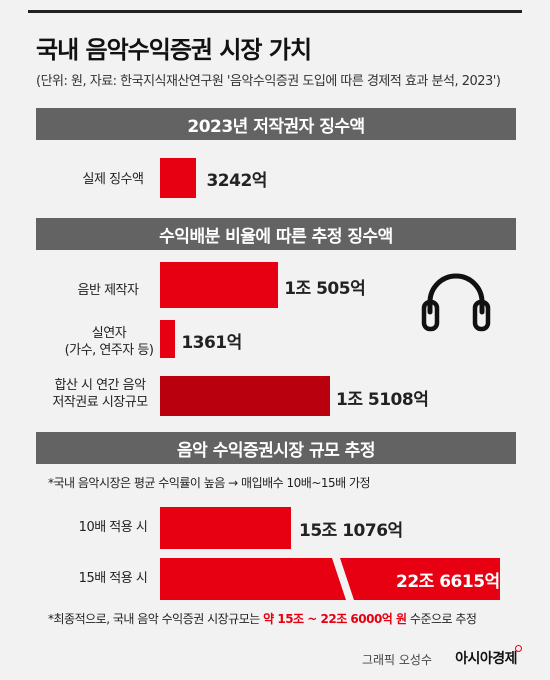 Image resolution: width=550 pixels, height=680 pixels. What do you see at coordinates (448, 582) in the screenshot?
I see `value-label: 22조 6615억` at bounding box center [448, 582].